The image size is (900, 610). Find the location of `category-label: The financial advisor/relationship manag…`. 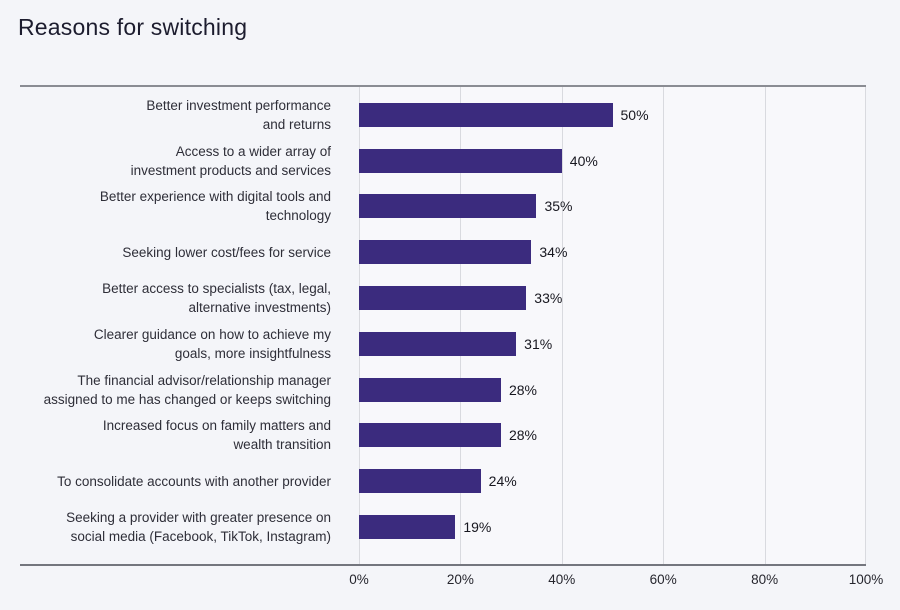

category-label: The financial advisor/relationship manag… is located at coordinates (187, 389).